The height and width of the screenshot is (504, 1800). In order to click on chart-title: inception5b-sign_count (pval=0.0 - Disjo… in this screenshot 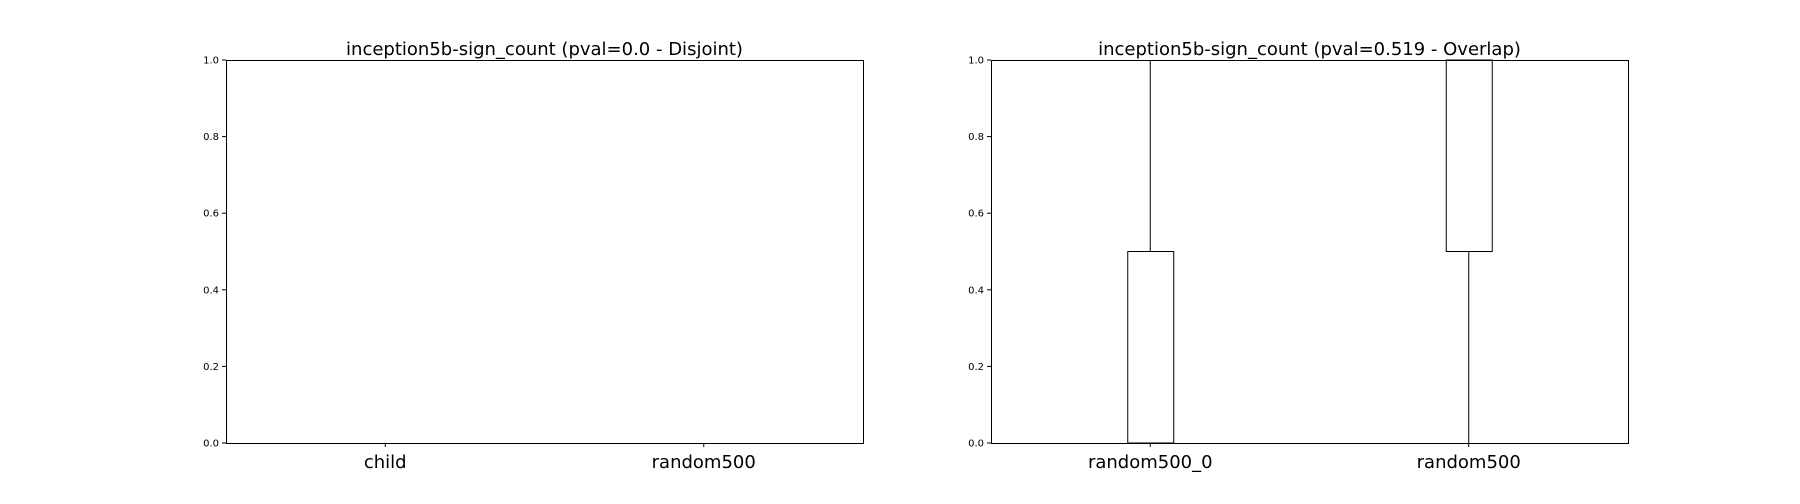, I will do `click(544, 49)`.